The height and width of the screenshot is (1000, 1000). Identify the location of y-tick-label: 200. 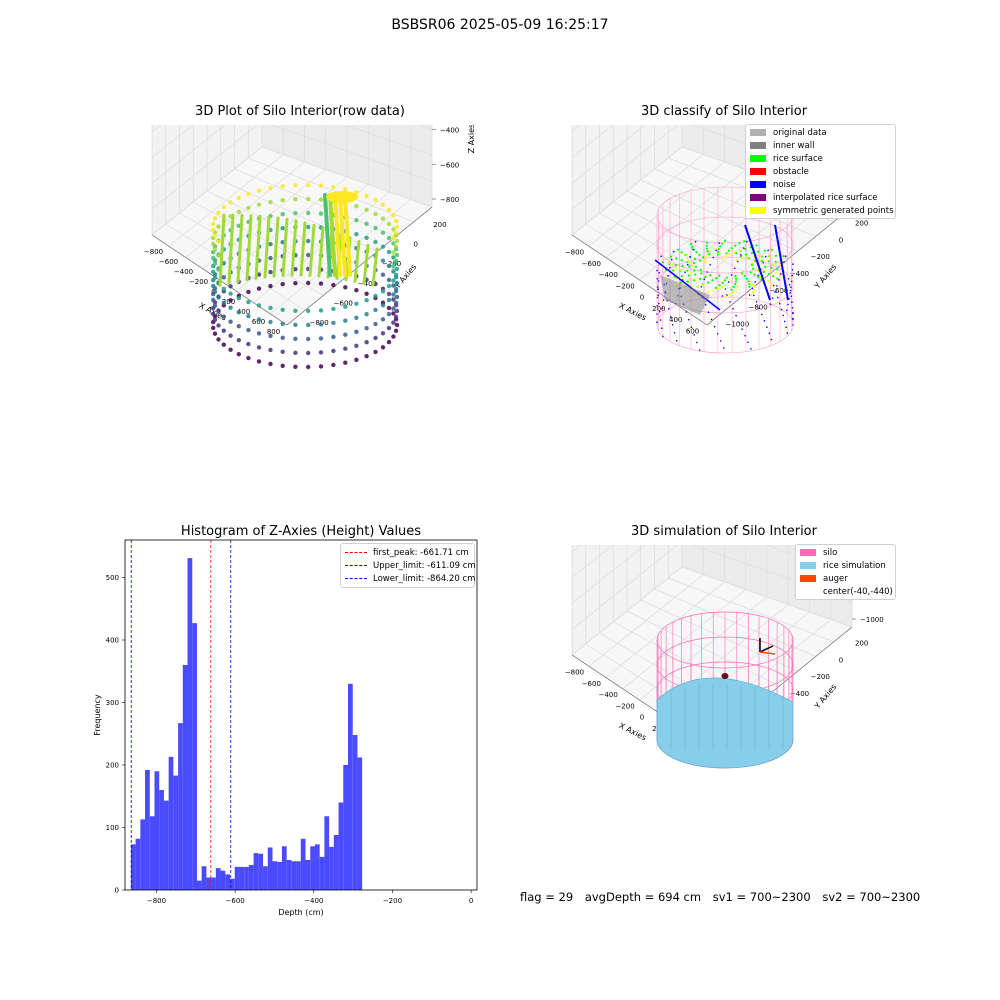
(112, 766).